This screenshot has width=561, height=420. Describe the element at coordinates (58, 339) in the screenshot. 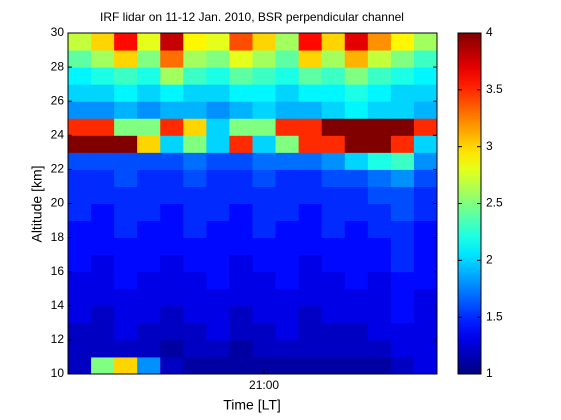

I see `y-tick-label: 12` at that location.